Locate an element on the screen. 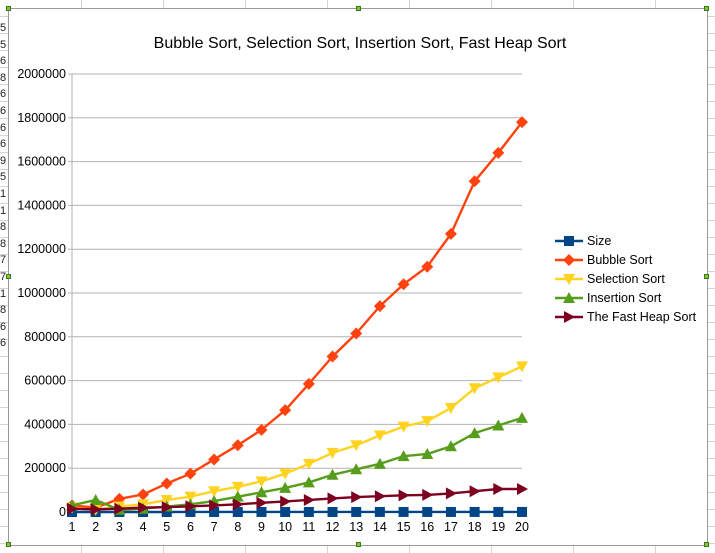 This screenshot has width=715, height=553. y-tick-label: 400000 is located at coordinates (45, 424).